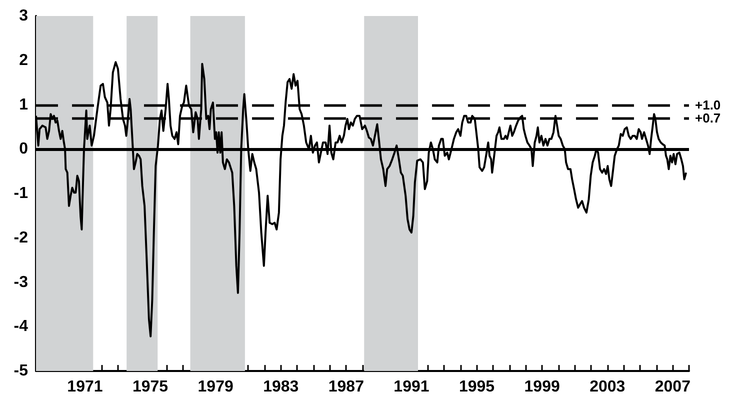 This screenshot has height=400, width=736. I want to click on x-tick-label: 1987, so click(346, 387).